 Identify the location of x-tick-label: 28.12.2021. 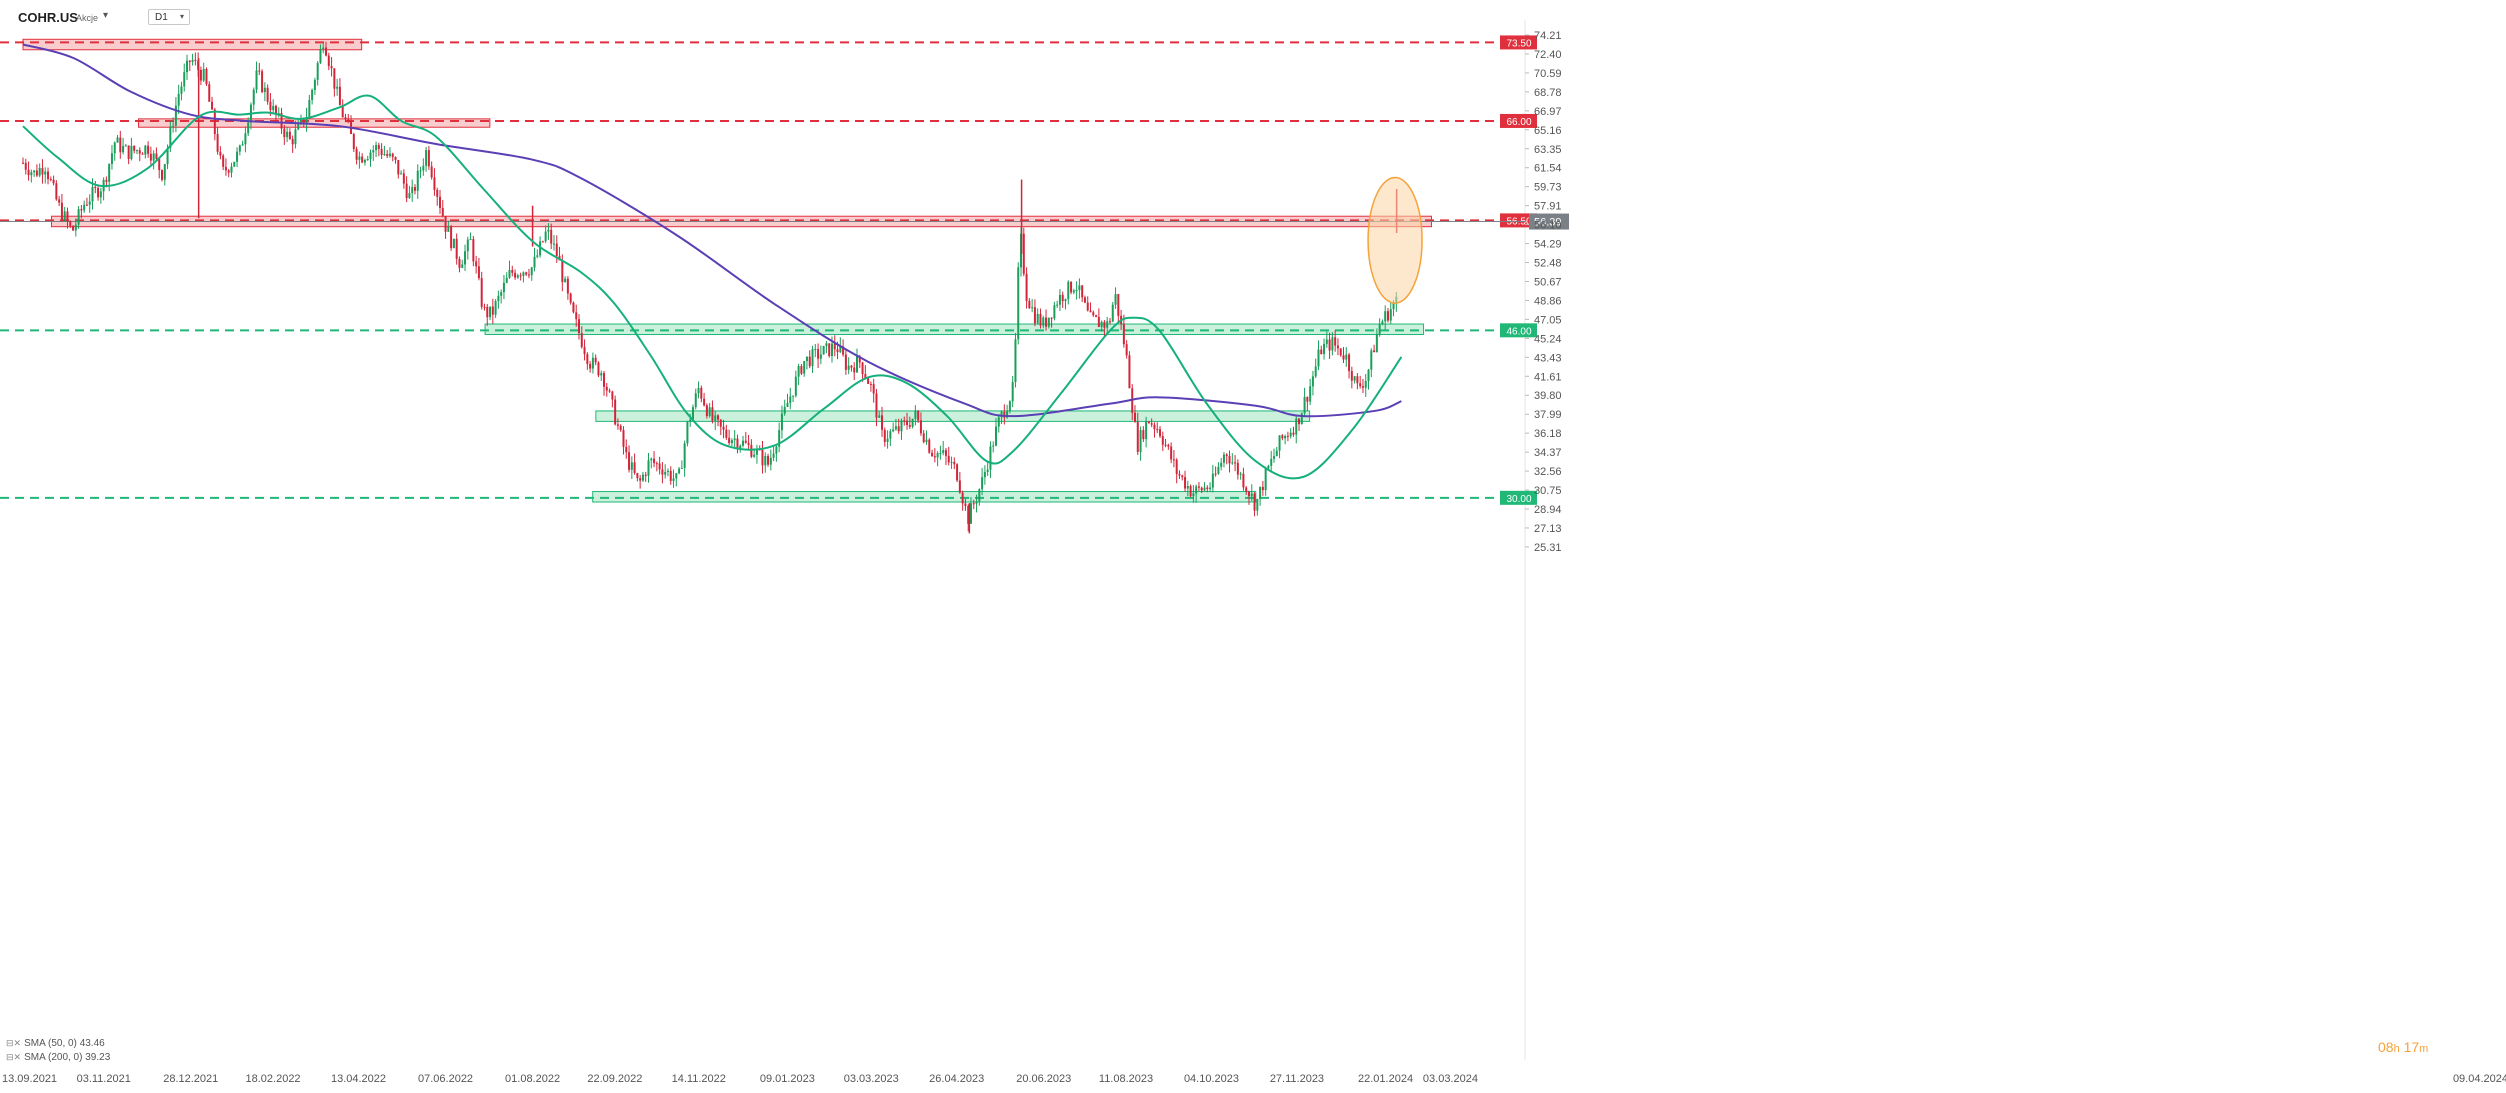
(190, 1079).